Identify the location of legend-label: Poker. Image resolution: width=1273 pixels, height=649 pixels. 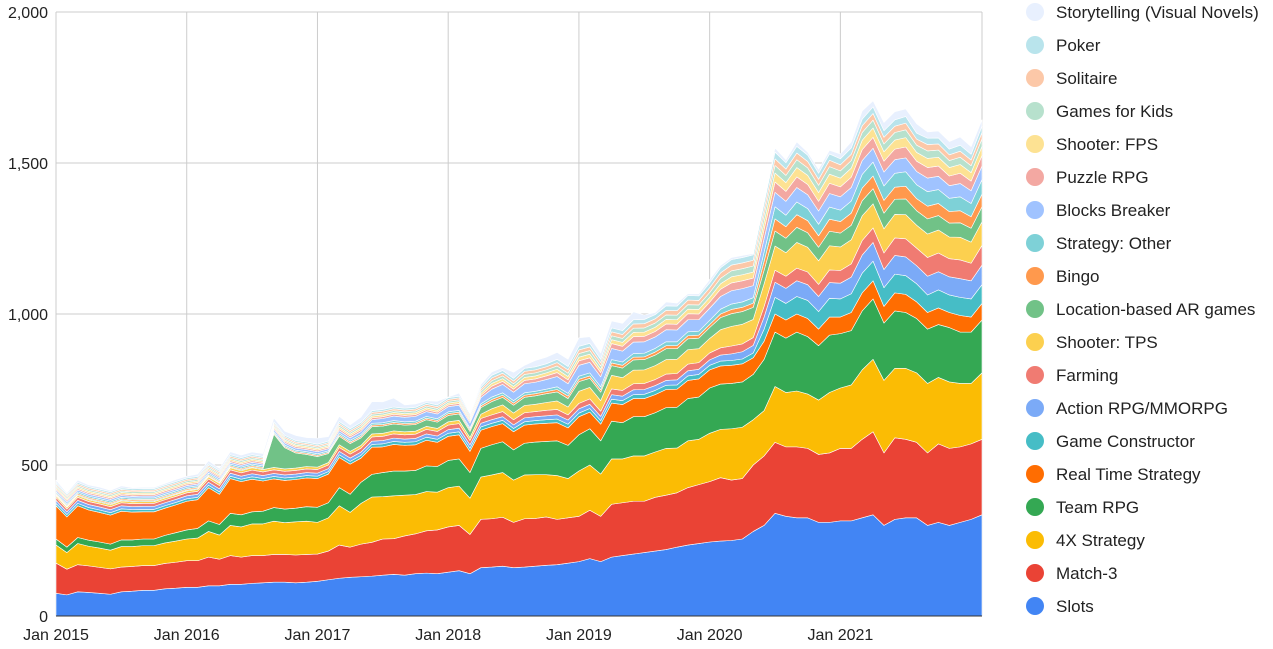
(1078, 45).